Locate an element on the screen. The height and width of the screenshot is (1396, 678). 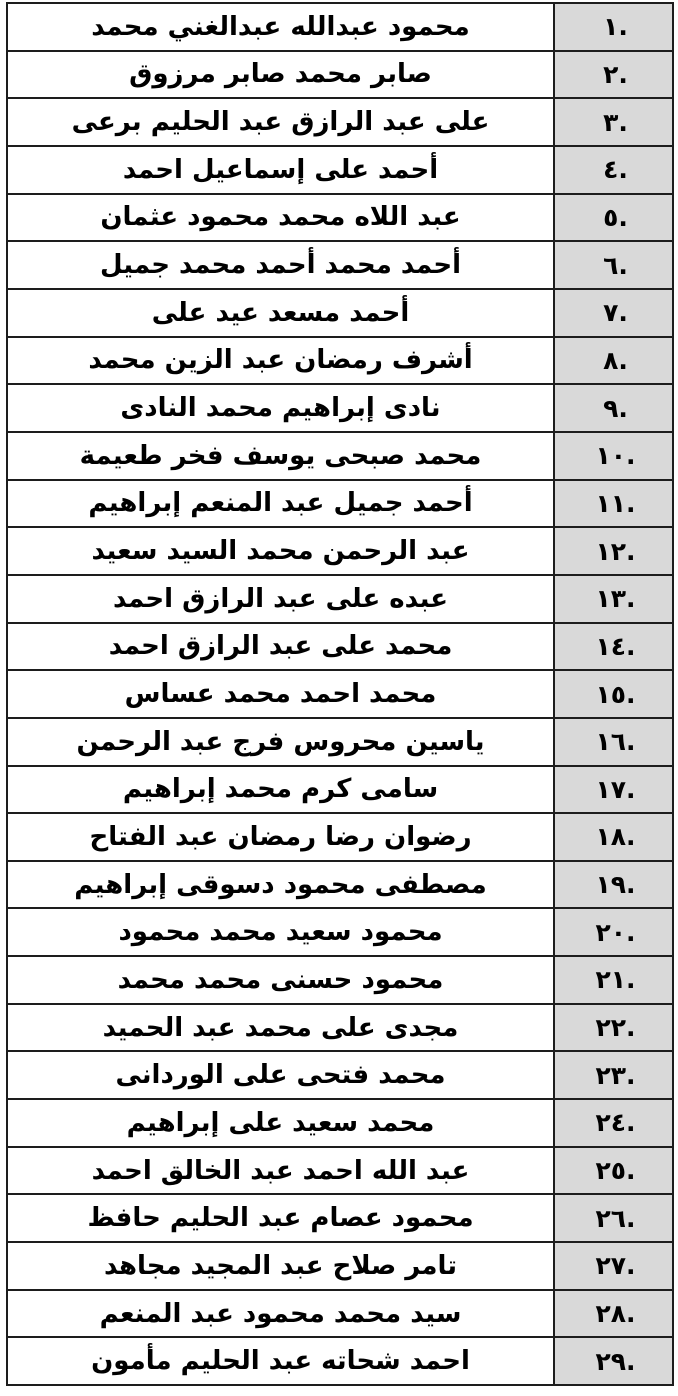
row-number: ٢٧. is located at coordinates (615, 1266).